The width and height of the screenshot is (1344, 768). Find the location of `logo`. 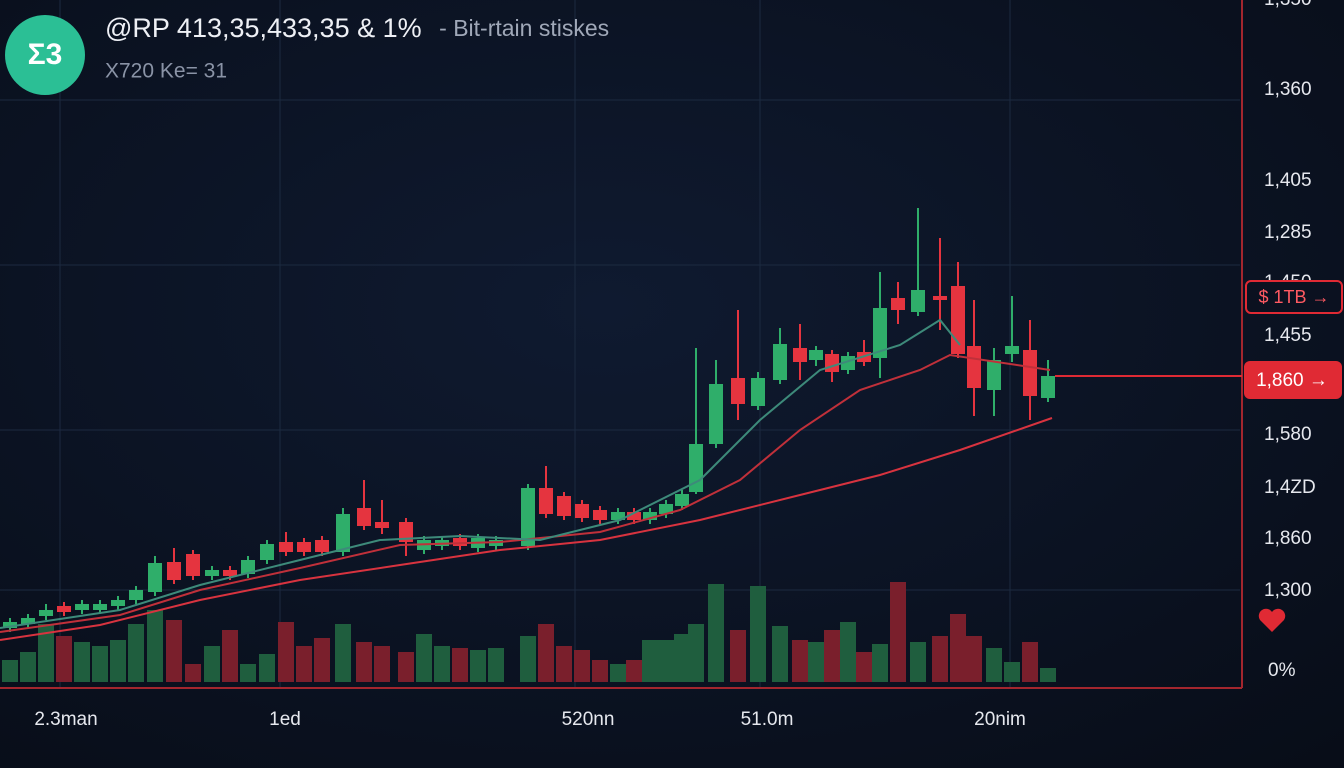

logo is located at coordinates (45, 55).